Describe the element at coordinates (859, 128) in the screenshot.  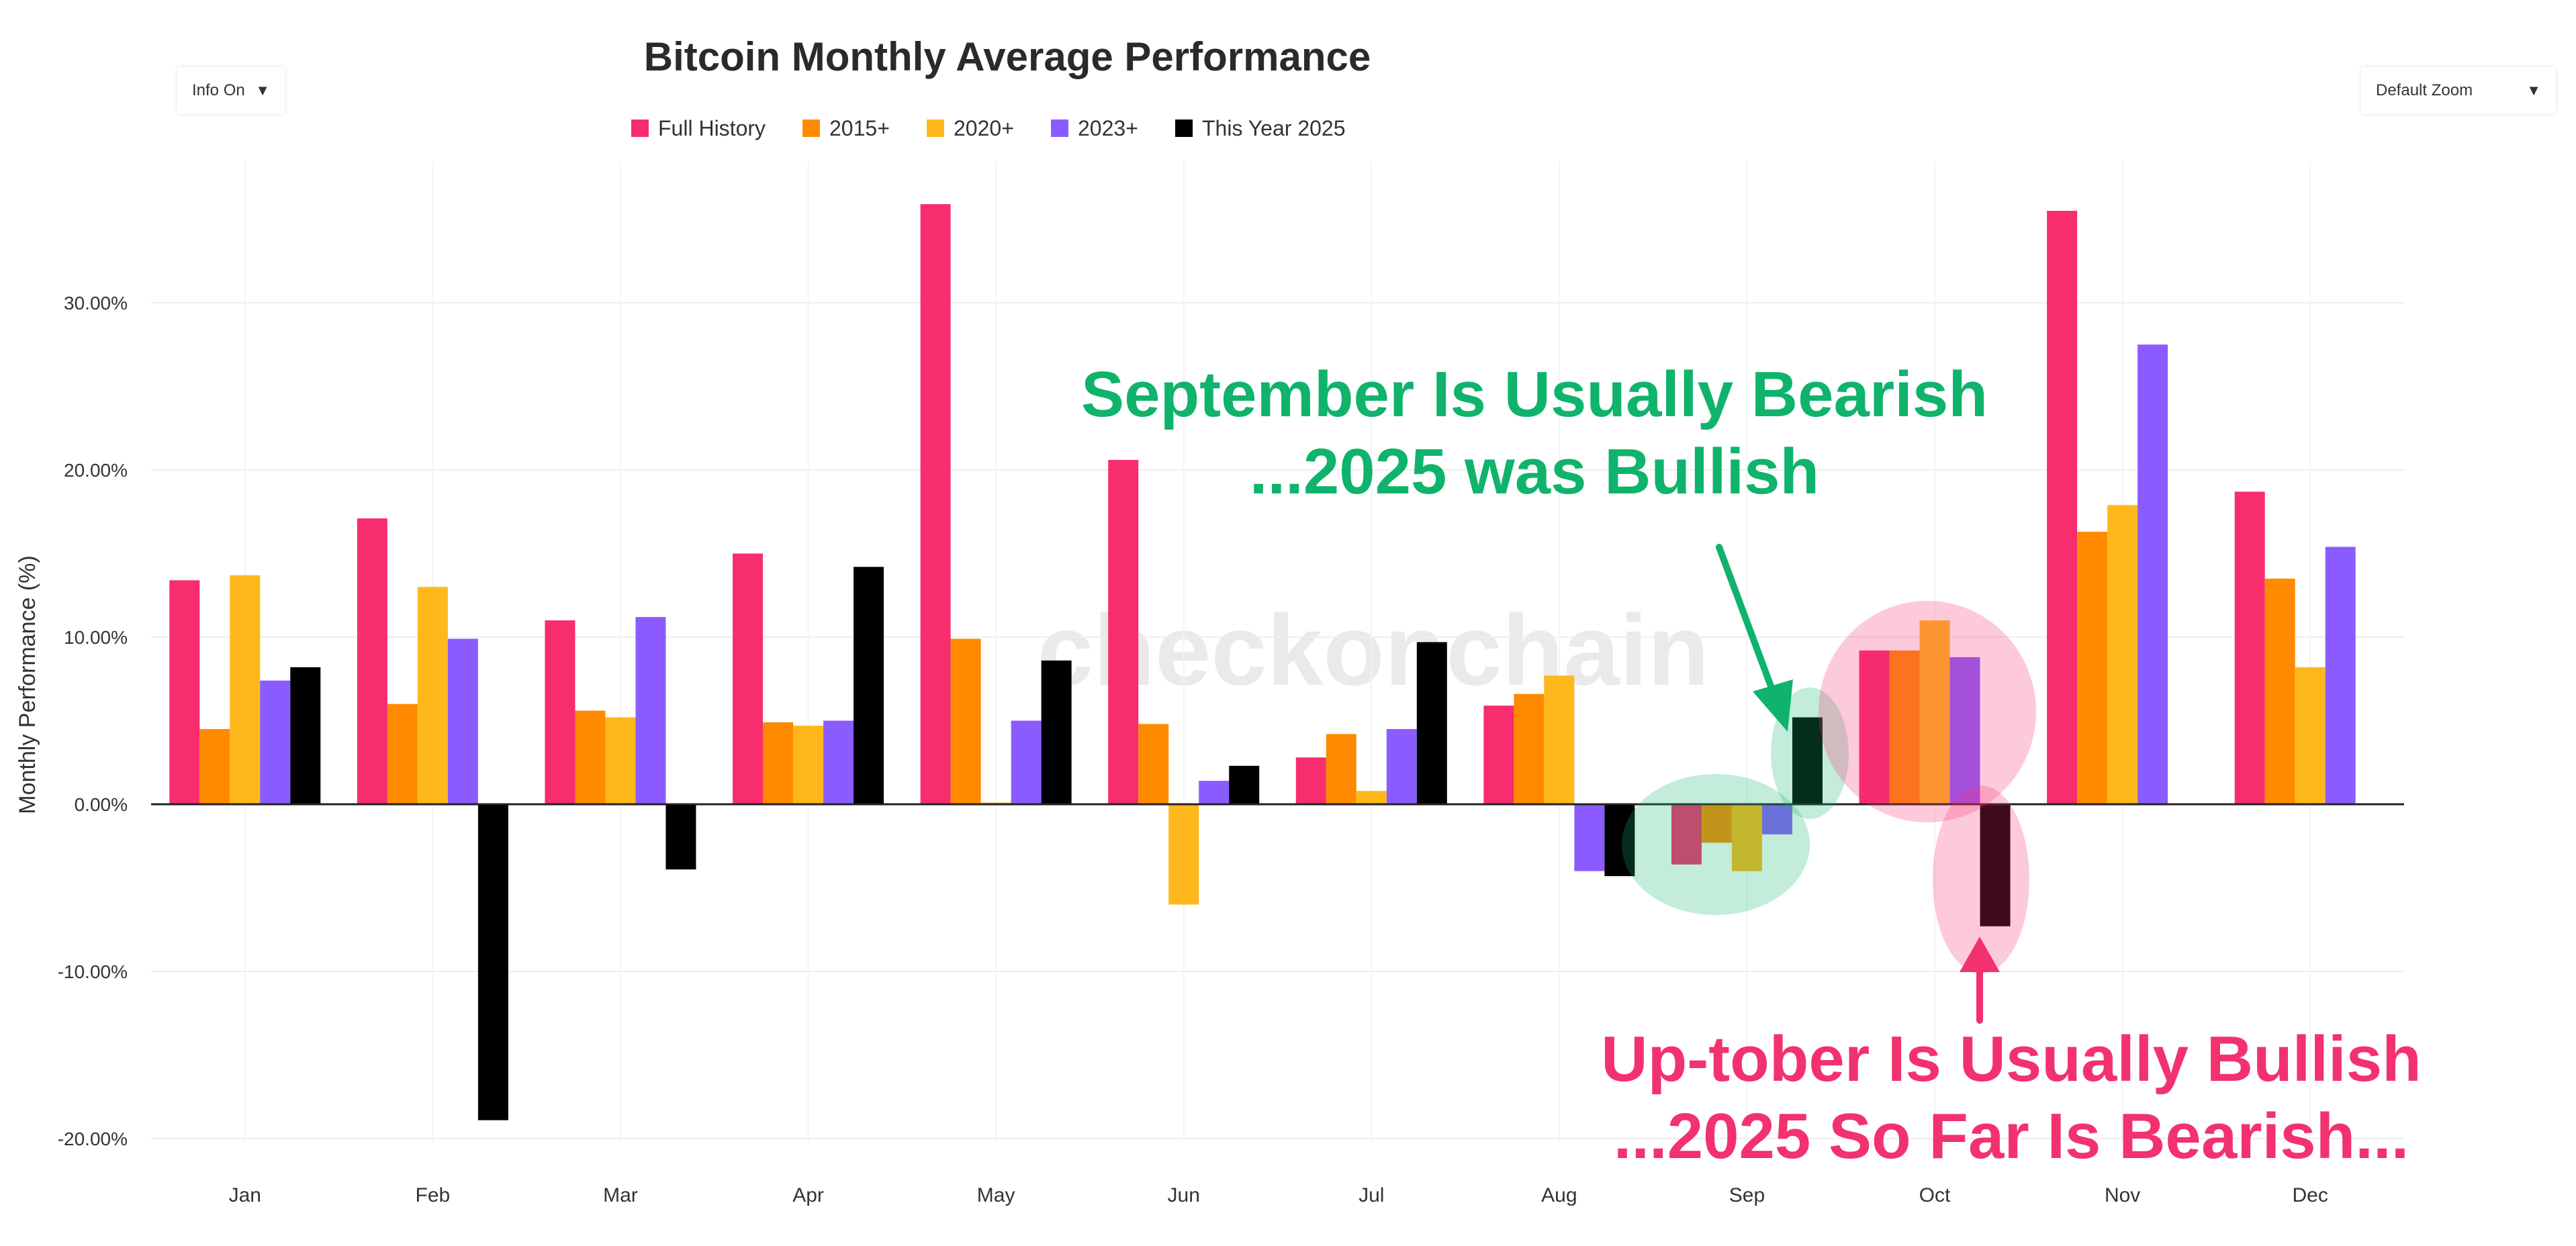
I see `legend-label: 2015+` at that location.